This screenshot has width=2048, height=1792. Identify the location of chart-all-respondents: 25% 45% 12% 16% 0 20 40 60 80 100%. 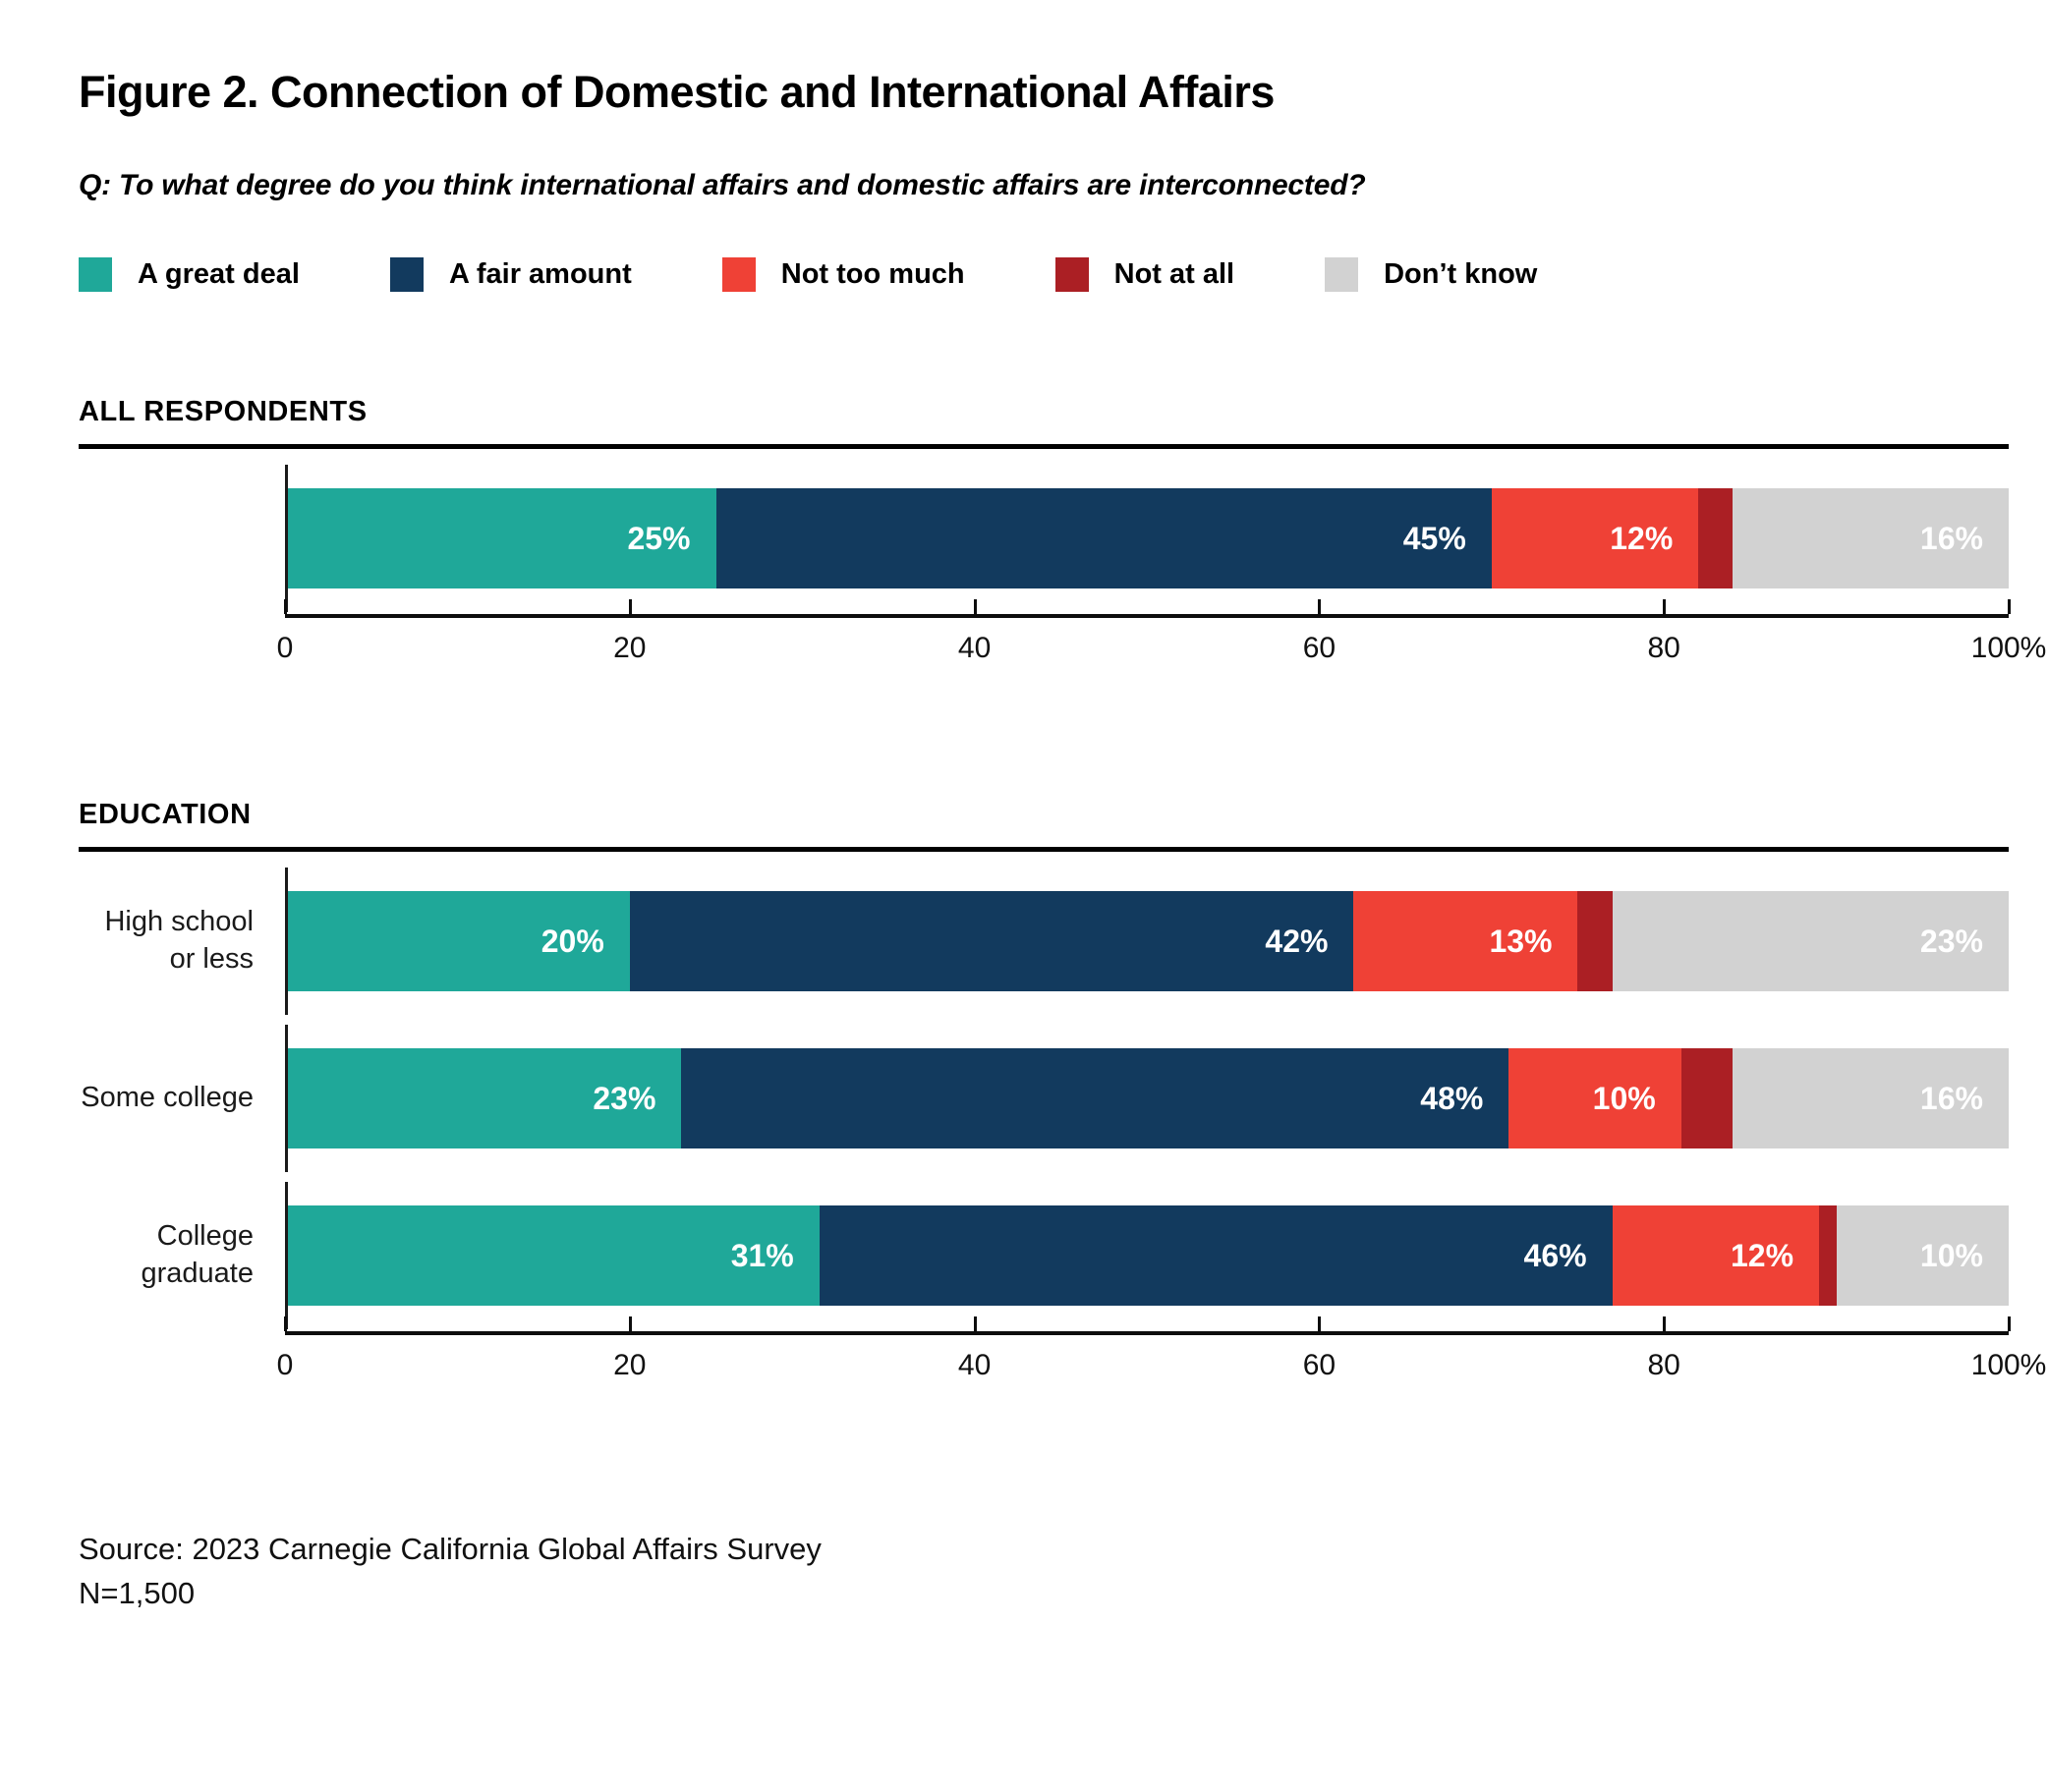
(1063, 569).